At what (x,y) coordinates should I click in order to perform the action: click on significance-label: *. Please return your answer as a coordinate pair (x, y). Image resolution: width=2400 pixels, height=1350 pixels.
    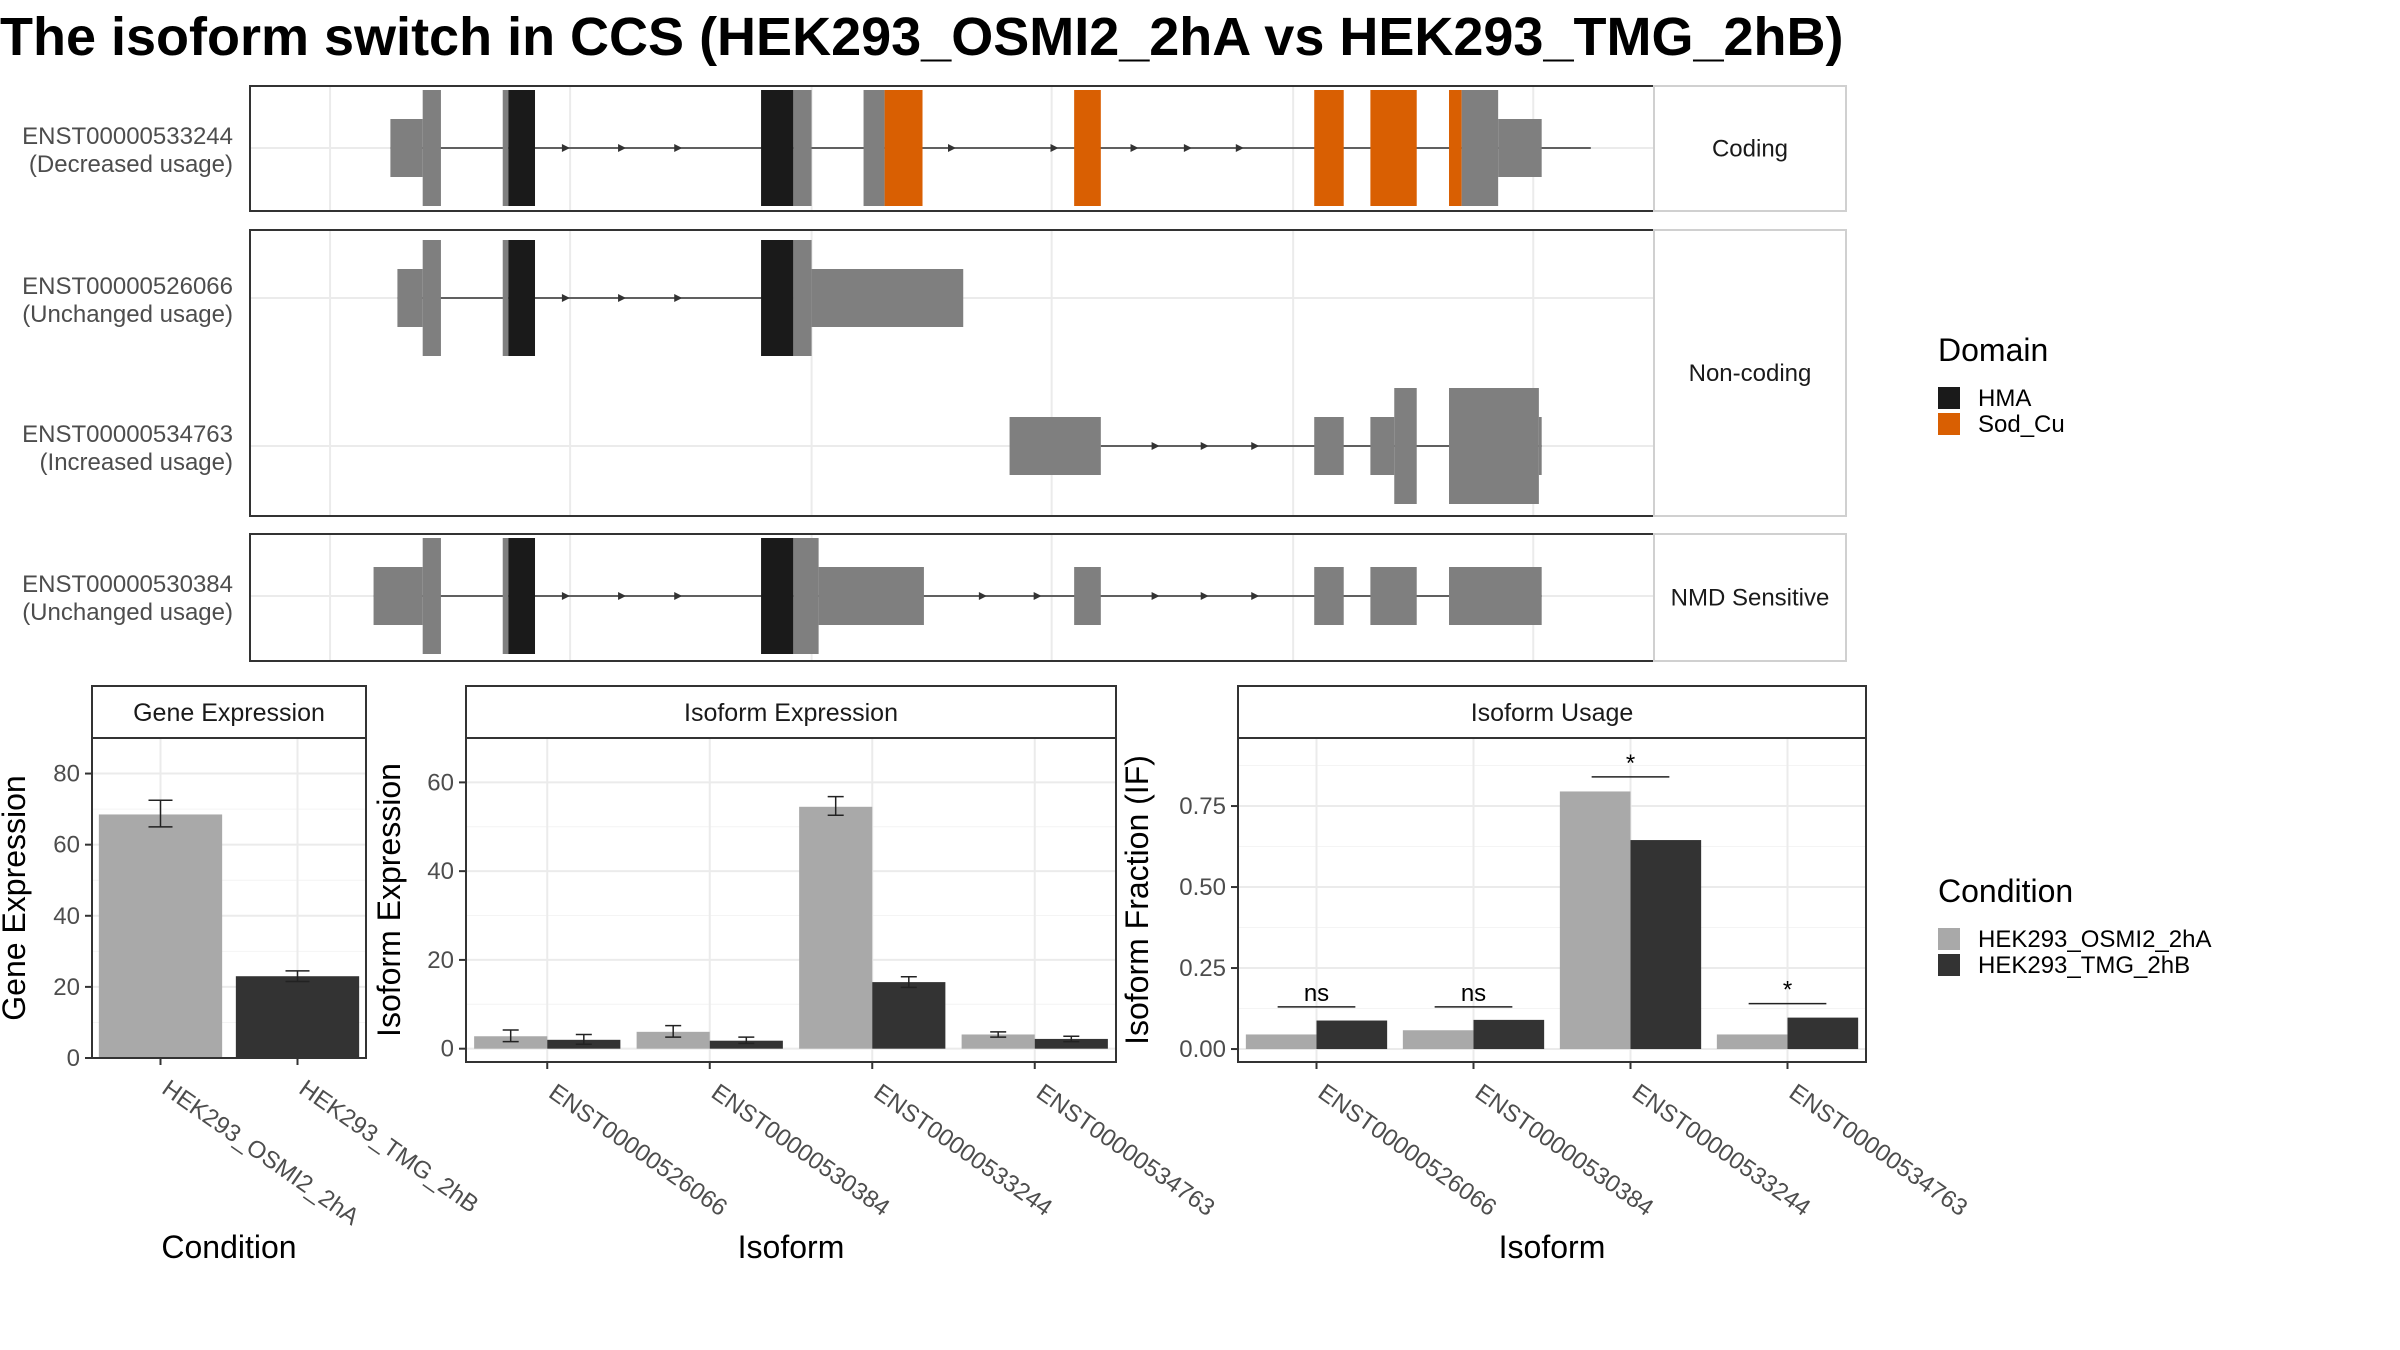
    Looking at the image, I should click on (1787, 990).